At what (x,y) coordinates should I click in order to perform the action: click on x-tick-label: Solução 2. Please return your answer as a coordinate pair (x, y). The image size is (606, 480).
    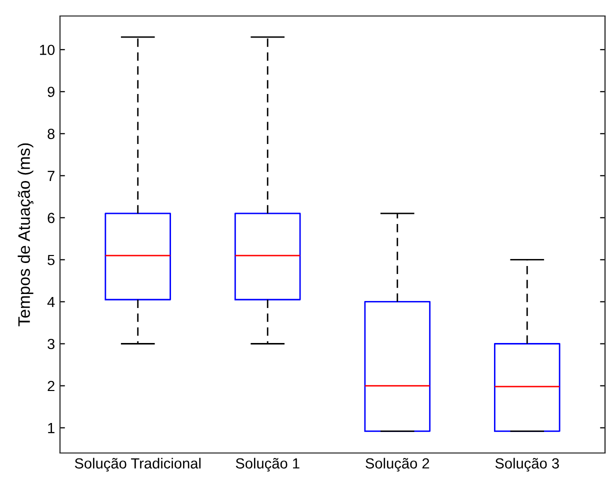
    Looking at the image, I should click on (398, 465).